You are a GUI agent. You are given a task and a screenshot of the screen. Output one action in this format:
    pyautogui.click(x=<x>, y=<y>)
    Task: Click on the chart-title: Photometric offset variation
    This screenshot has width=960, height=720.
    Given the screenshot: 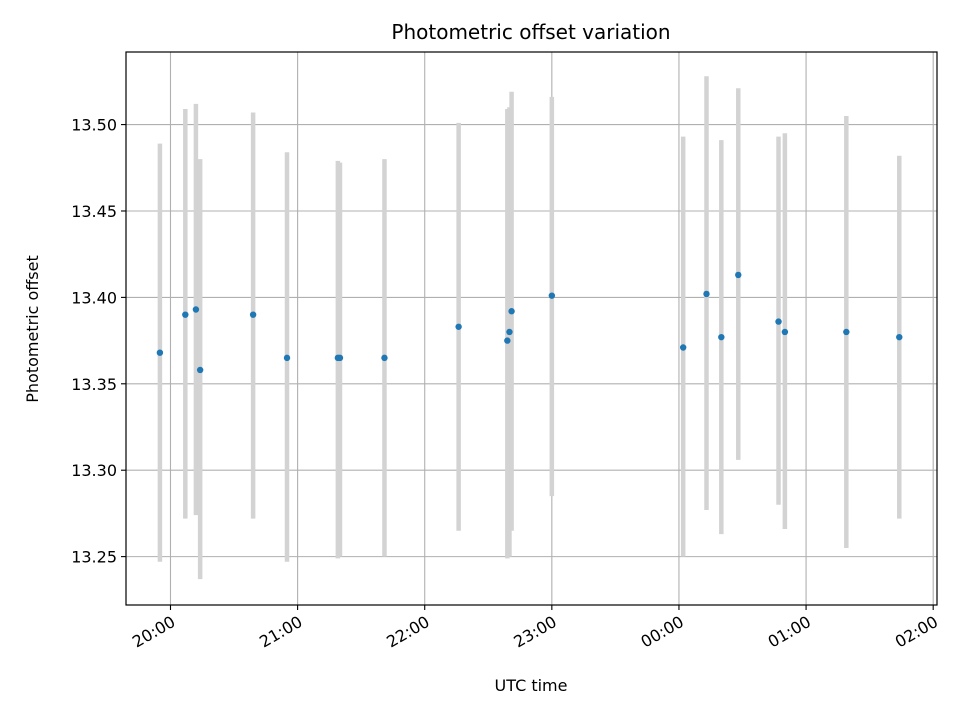 What is the action you would take?
    pyautogui.click(x=530, y=32)
    